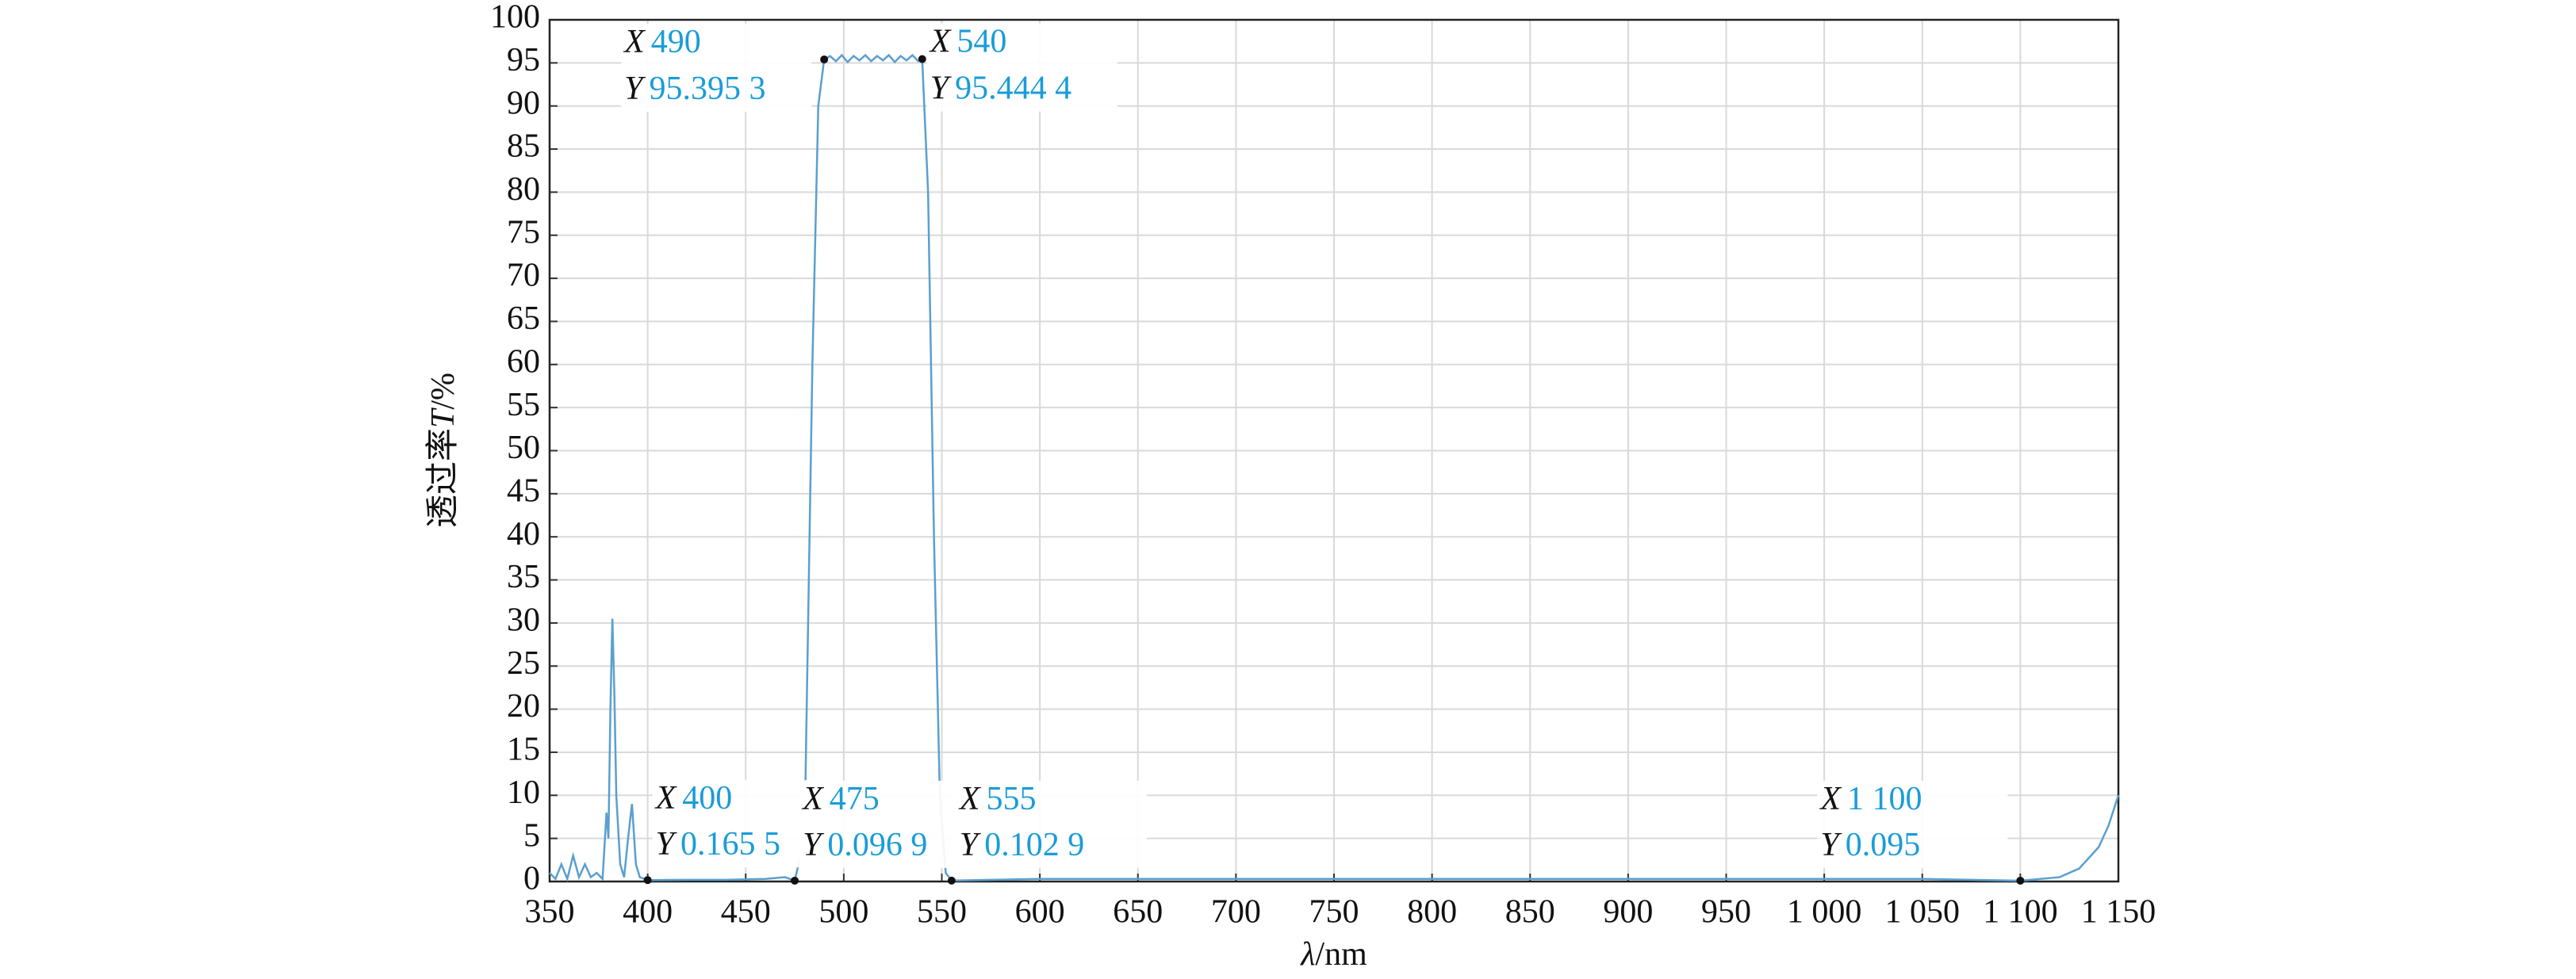 The image size is (2576, 979). I want to click on annotation-x: X 540, so click(968, 41).